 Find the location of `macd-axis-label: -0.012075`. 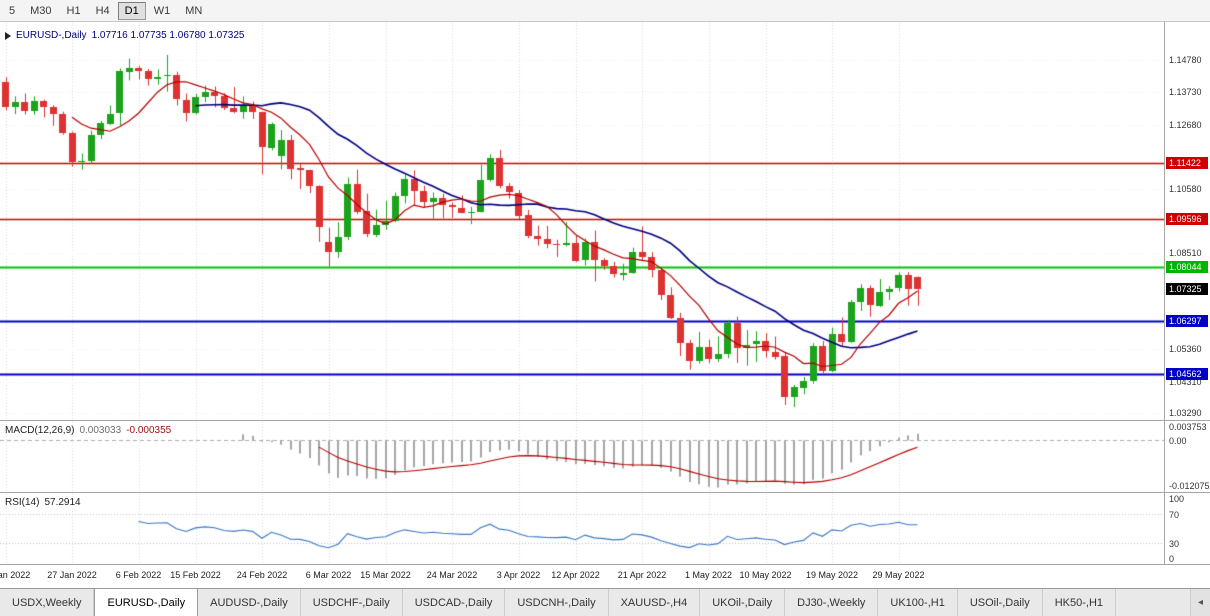

macd-axis-label: -0.012075 is located at coordinates (1189, 486).